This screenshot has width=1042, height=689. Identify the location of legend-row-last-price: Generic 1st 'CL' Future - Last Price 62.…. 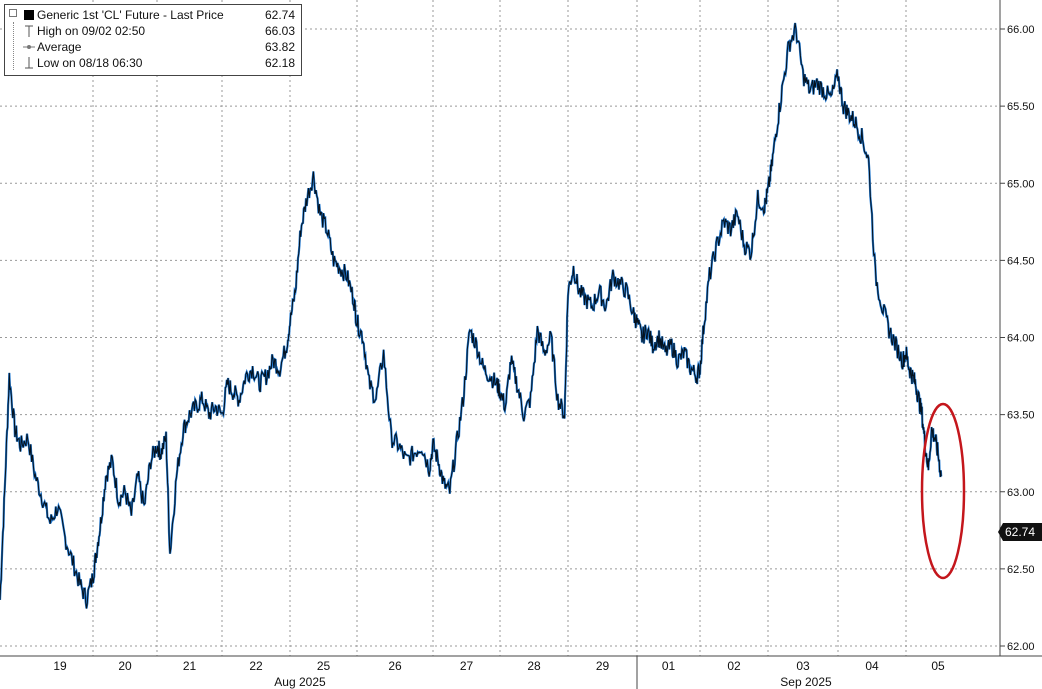
(153, 15).